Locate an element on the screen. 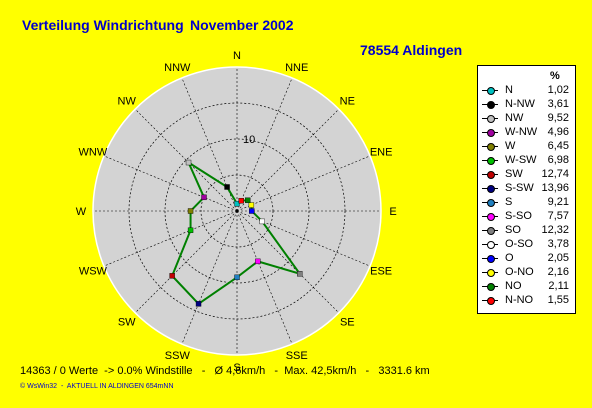 Image resolution: width=592 pixels, height=408 pixels. spoke-ne is located at coordinates (288, 160).